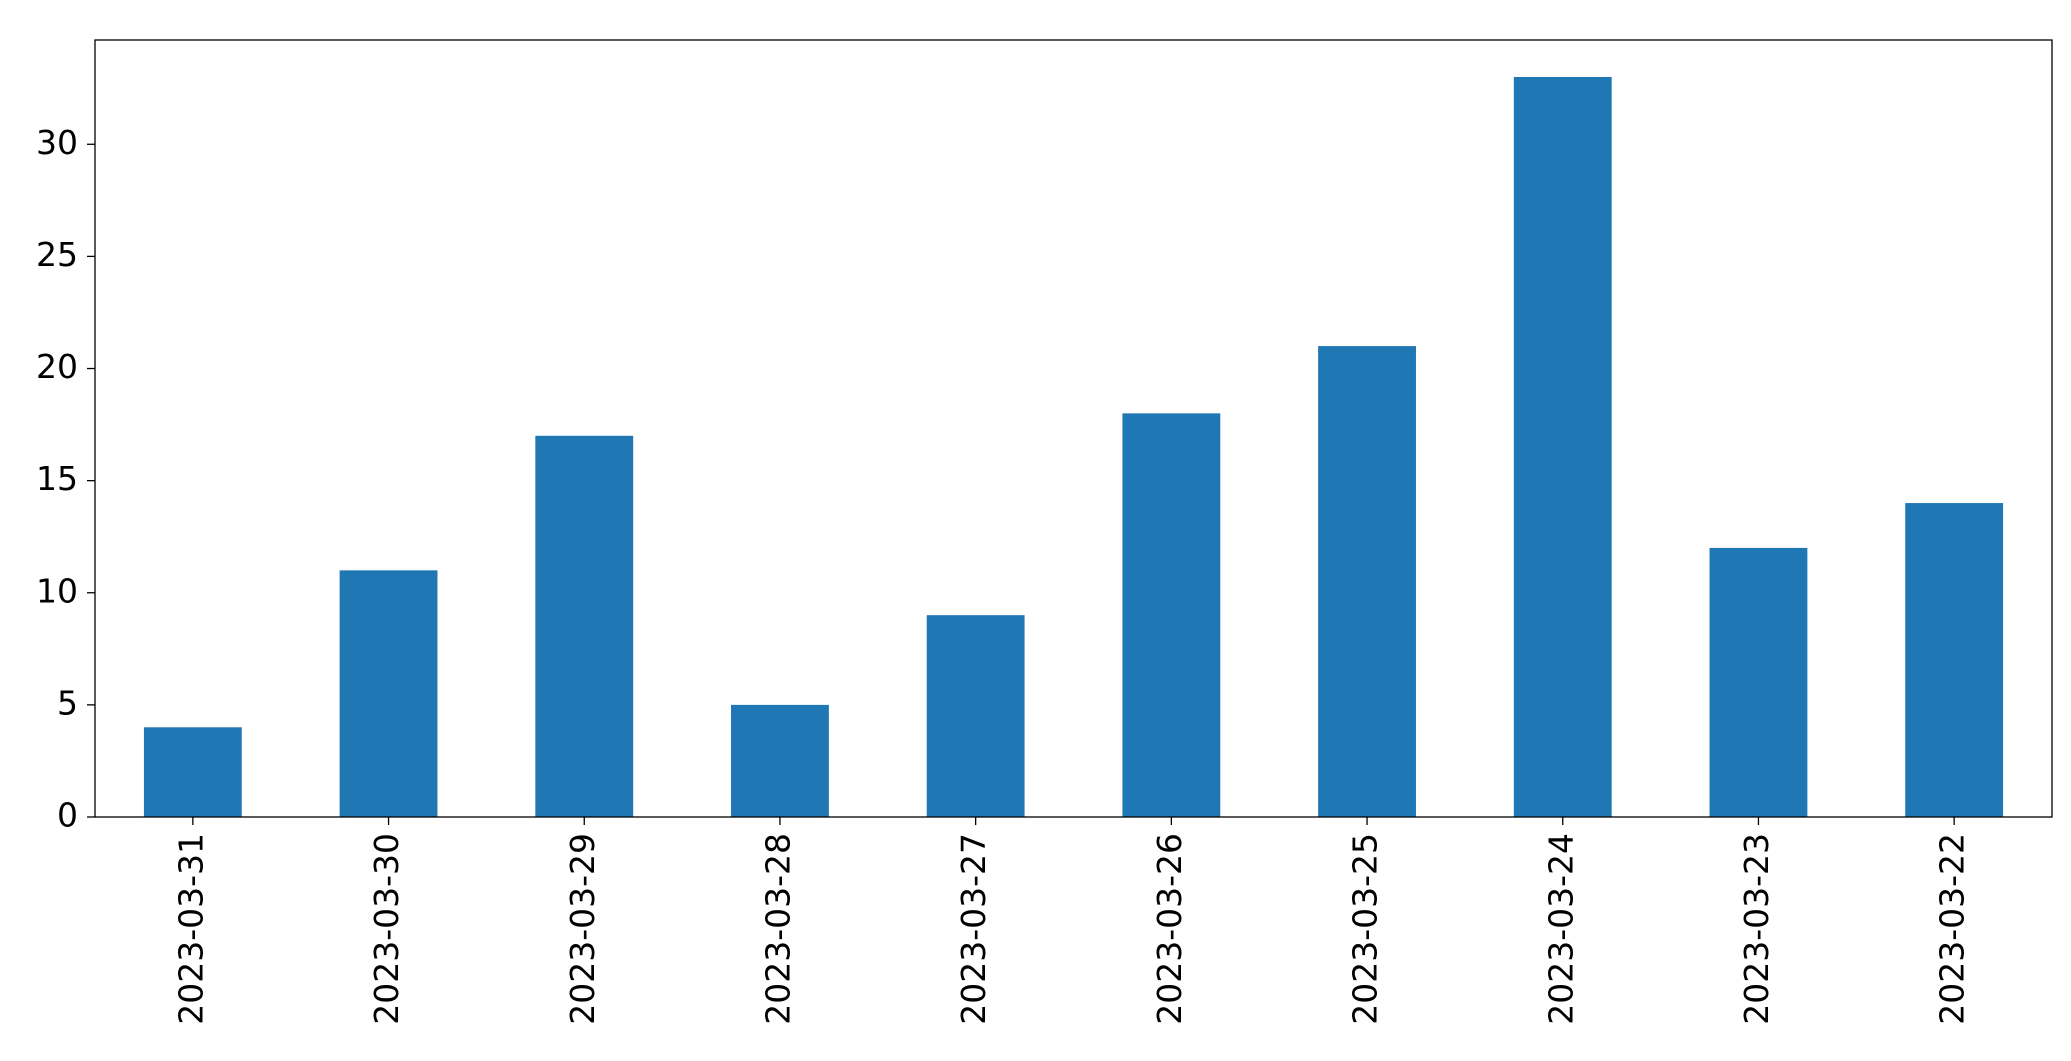  Describe the element at coordinates (57, 142) in the screenshot. I see `y-tick-label: 30` at that location.